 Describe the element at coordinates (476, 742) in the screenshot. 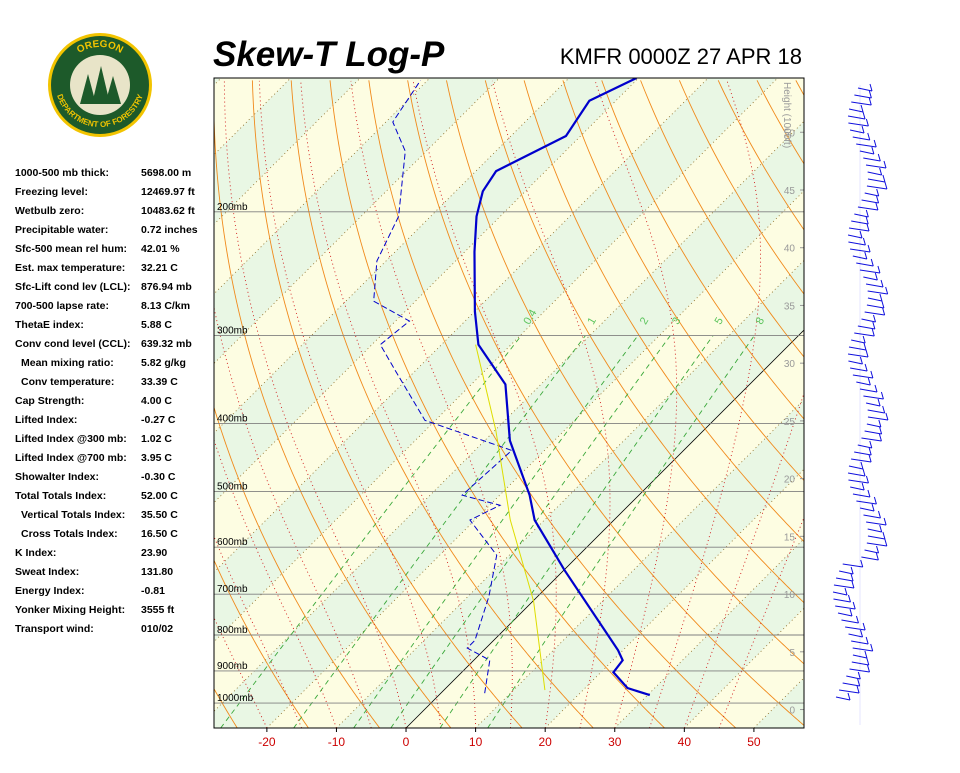

I see `x-tick-label: 10` at that location.